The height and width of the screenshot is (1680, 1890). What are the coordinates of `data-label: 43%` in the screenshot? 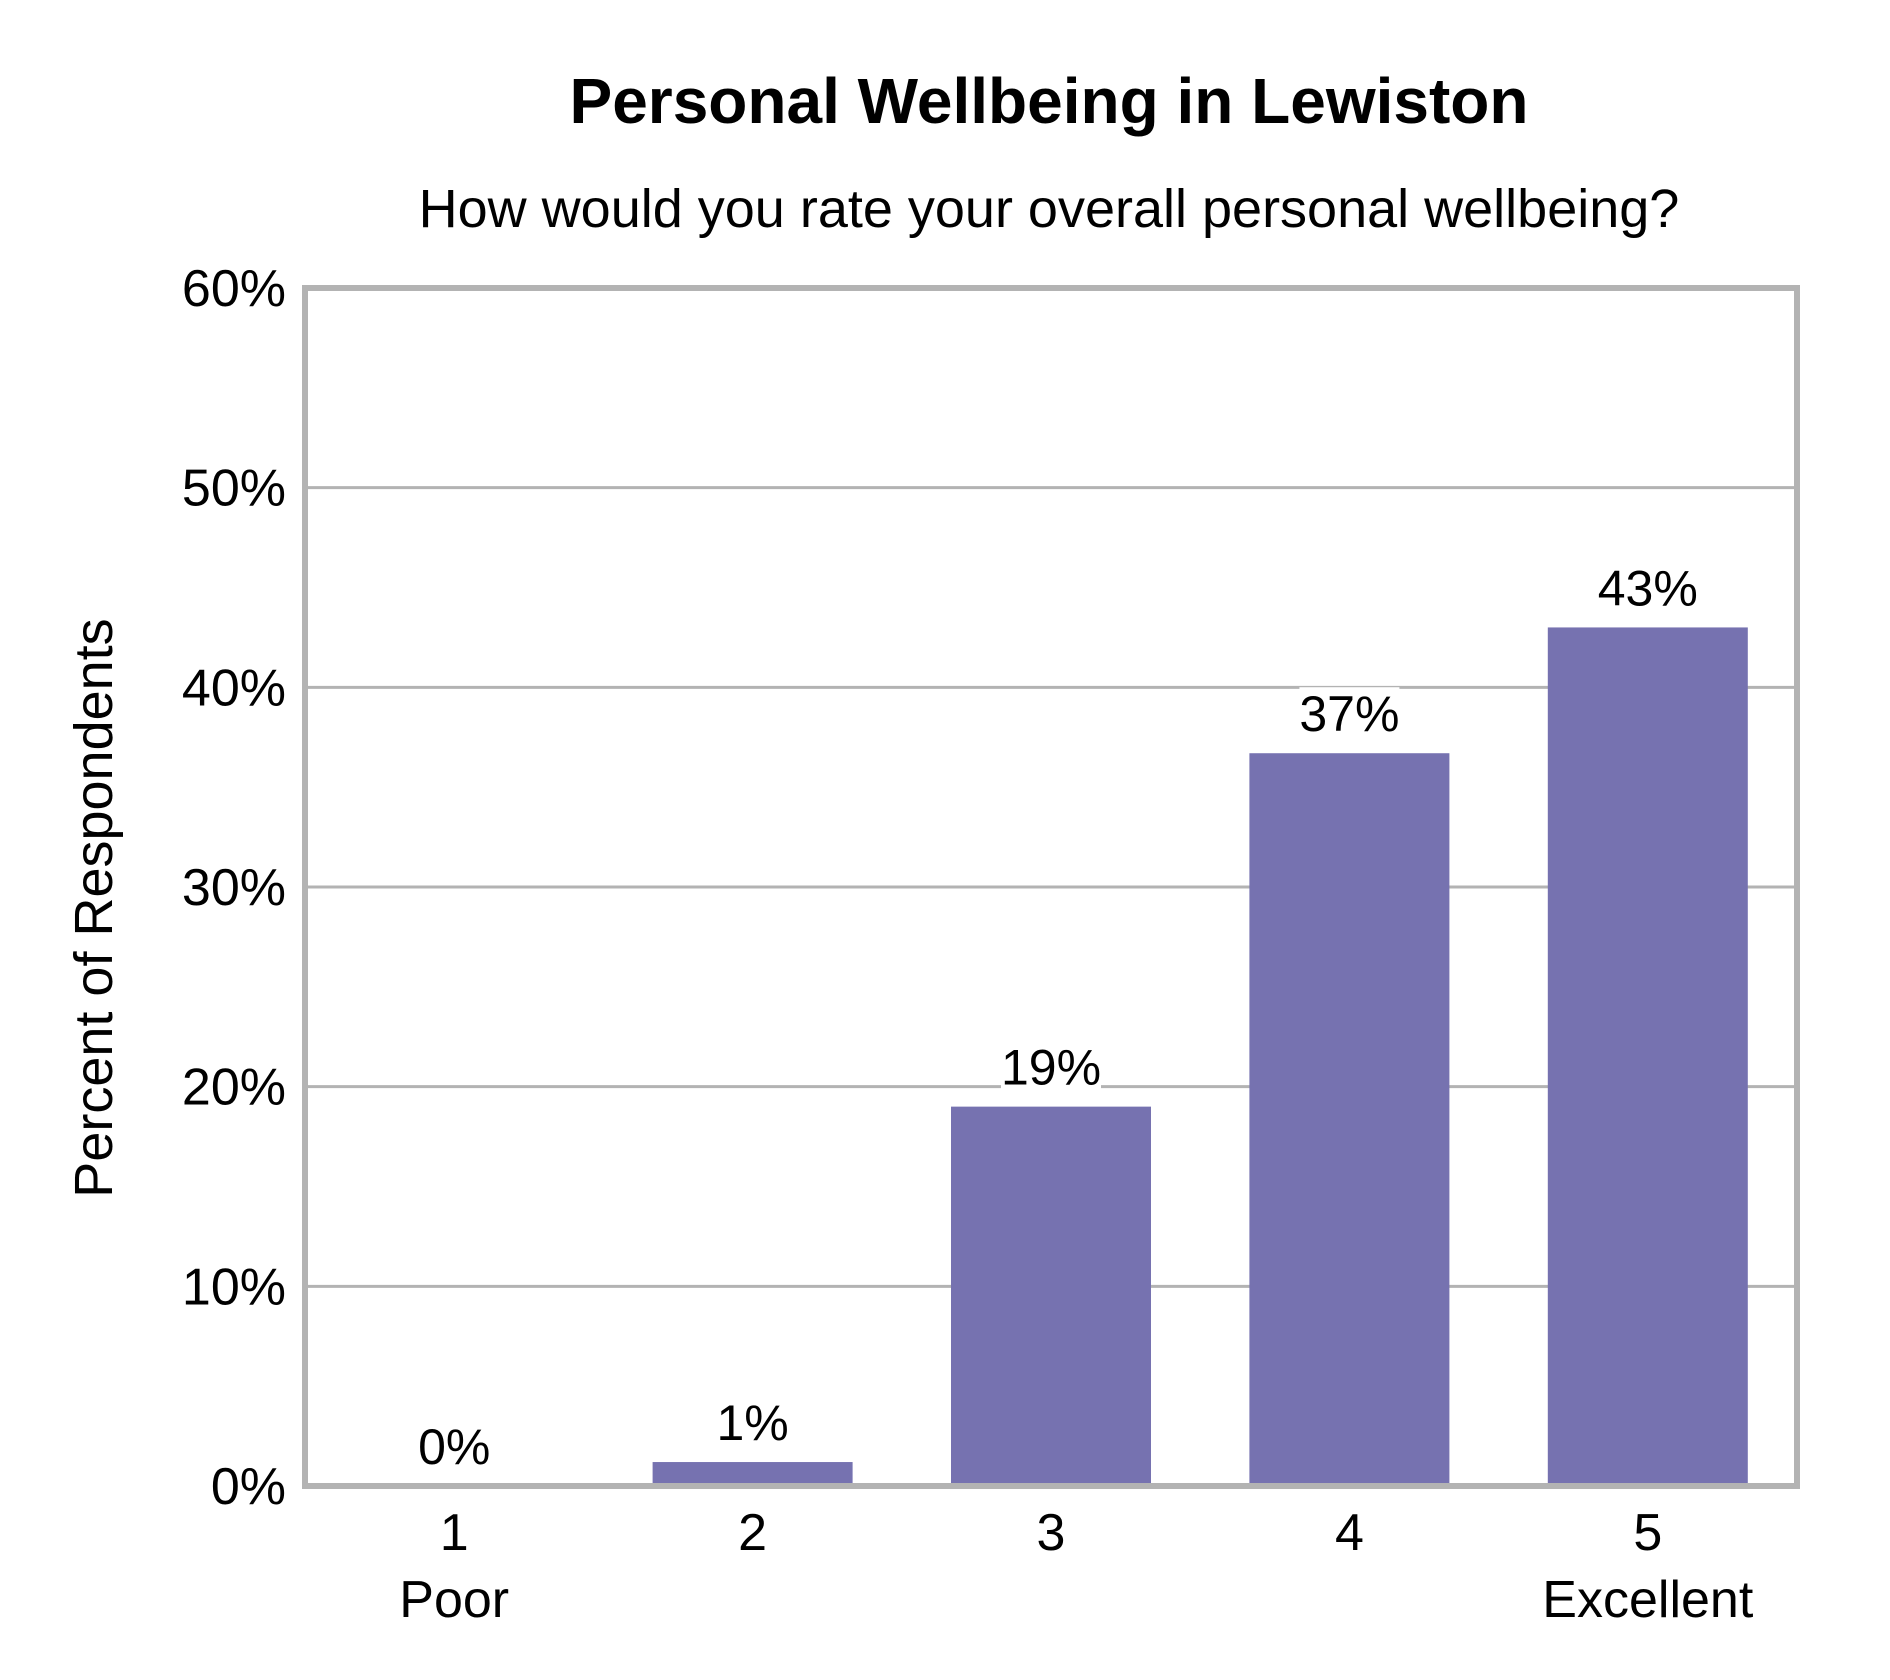 It's located at (1648, 588).